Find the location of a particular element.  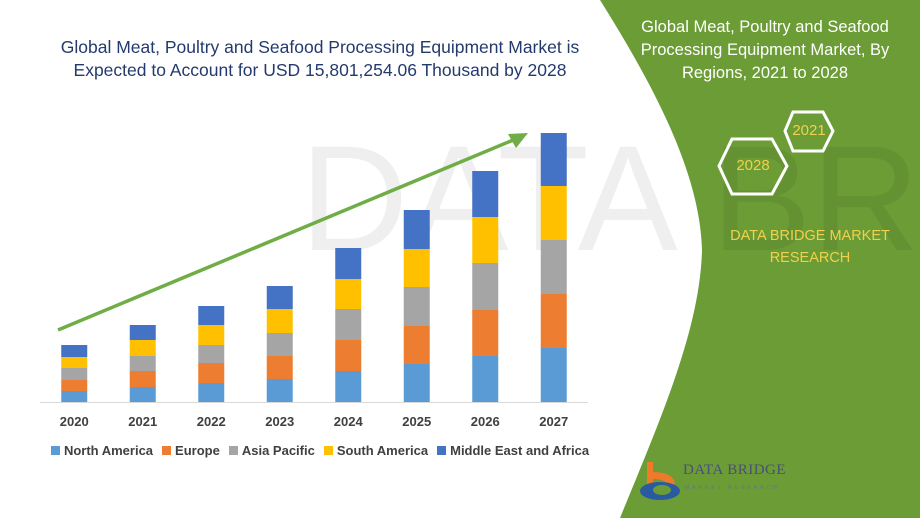

bar-segment-2023-middle-east-and-africa is located at coordinates (279, 297).